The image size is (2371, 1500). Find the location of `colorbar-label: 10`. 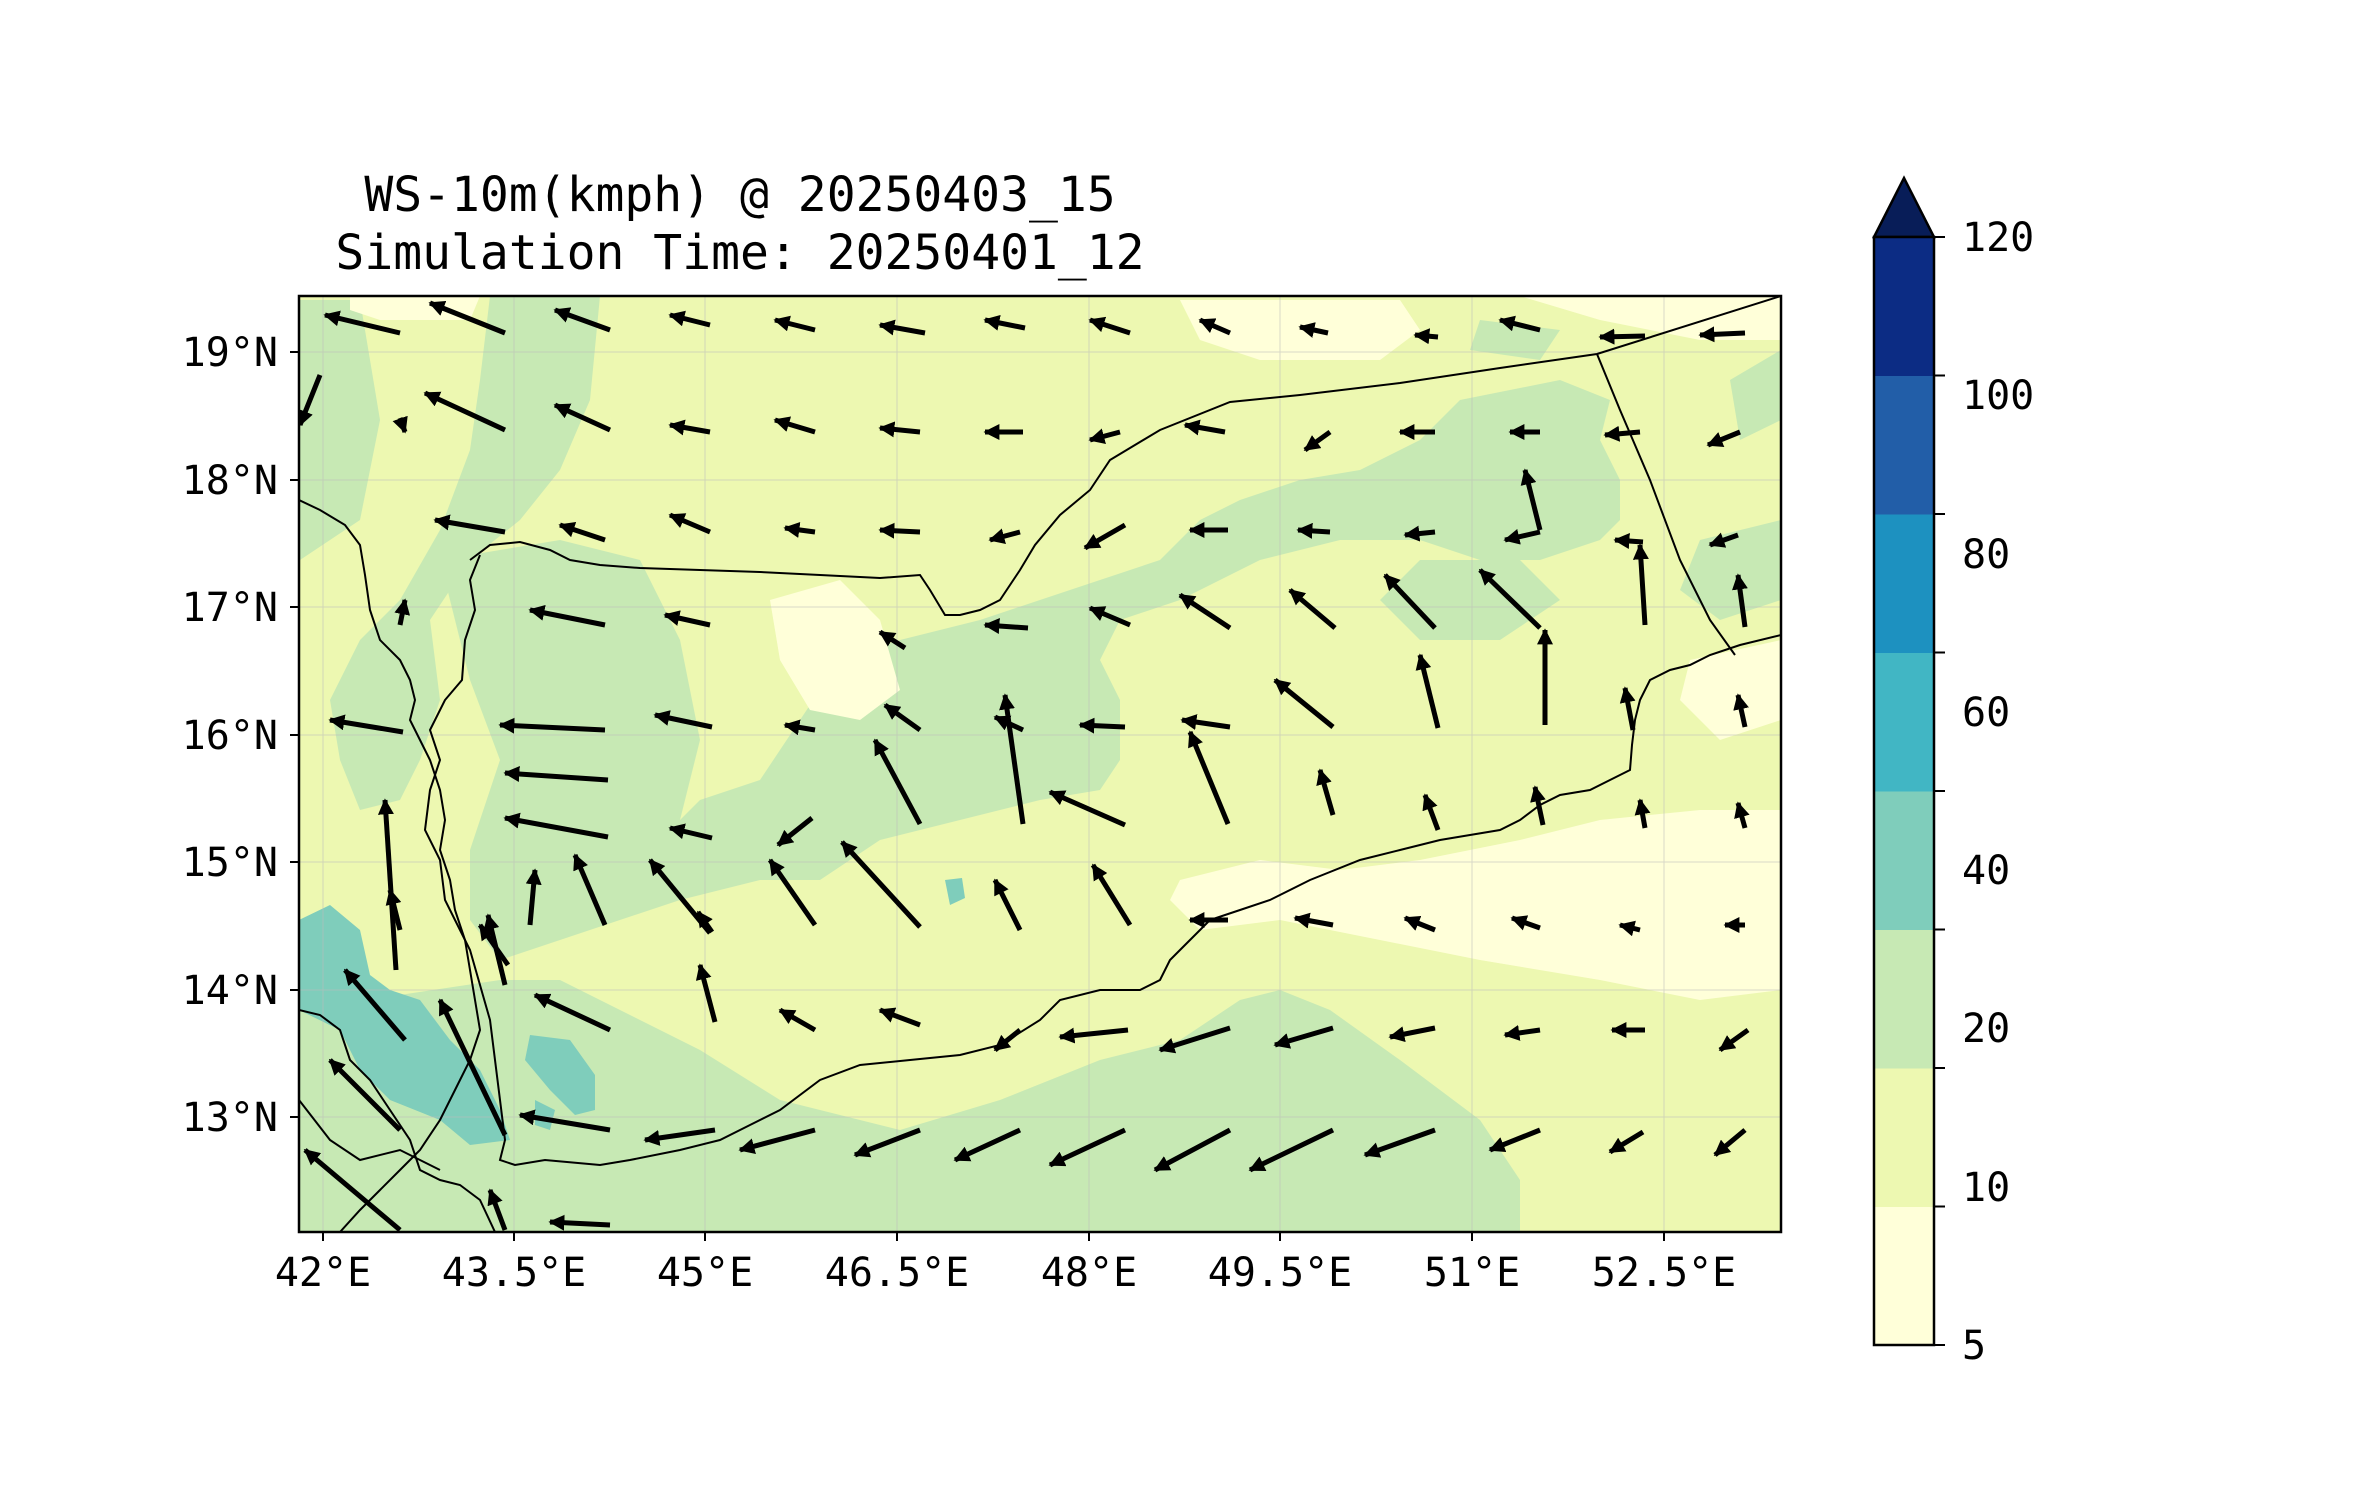

colorbar-label: 10 is located at coordinates (1986, 1188).